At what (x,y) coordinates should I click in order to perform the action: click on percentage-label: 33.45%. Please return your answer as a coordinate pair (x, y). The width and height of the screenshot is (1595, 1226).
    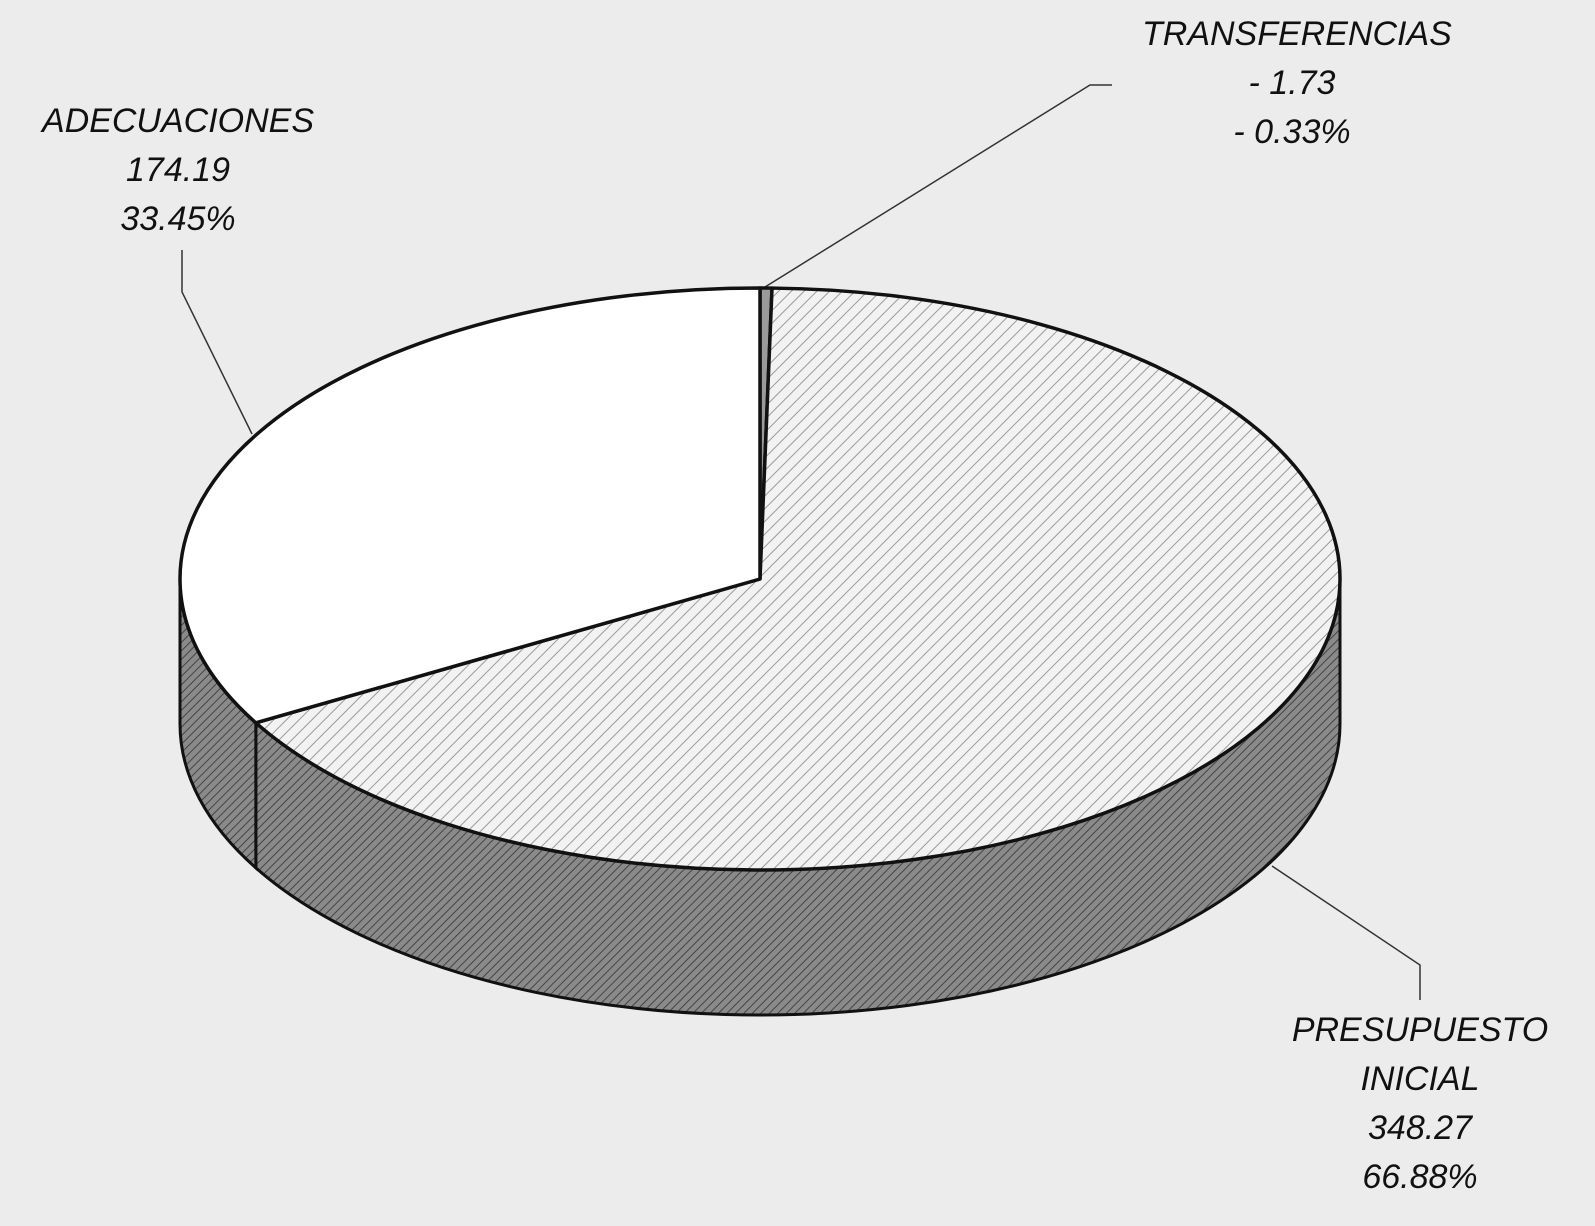
    Looking at the image, I should click on (178, 219).